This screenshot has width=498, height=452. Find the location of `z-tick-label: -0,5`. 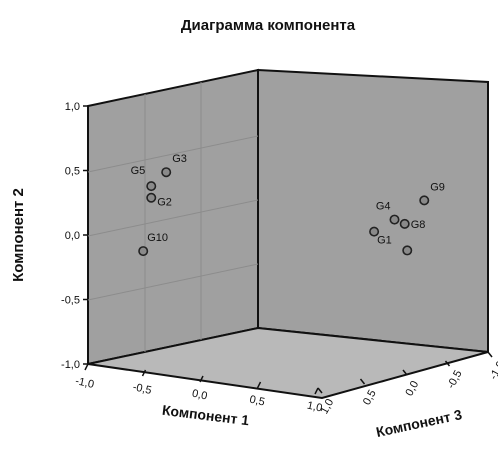

z-tick-label: -0,5 is located at coordinates (455, 379).